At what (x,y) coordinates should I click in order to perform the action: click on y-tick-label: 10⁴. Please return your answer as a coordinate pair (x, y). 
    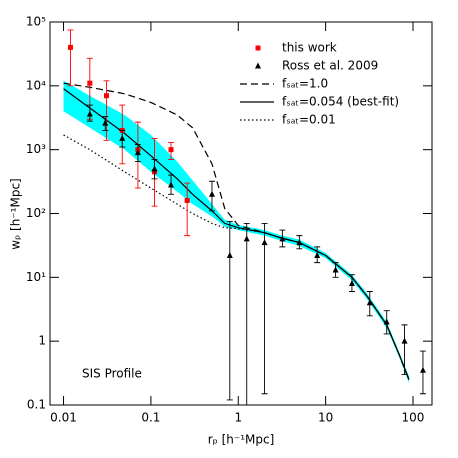
    Looking at the image, I should click on (36, 85).